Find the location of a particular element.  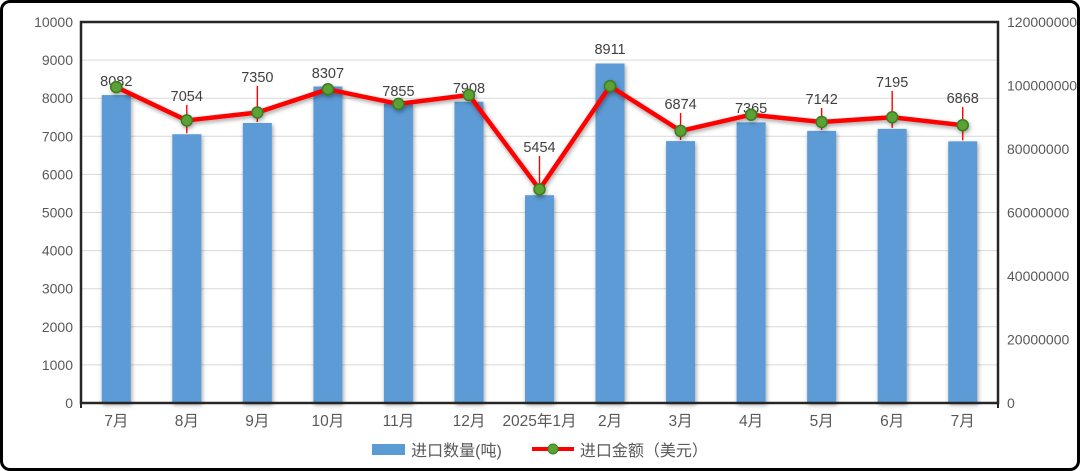

x-axis-label: 8月 is located at coordinates (187, 421).